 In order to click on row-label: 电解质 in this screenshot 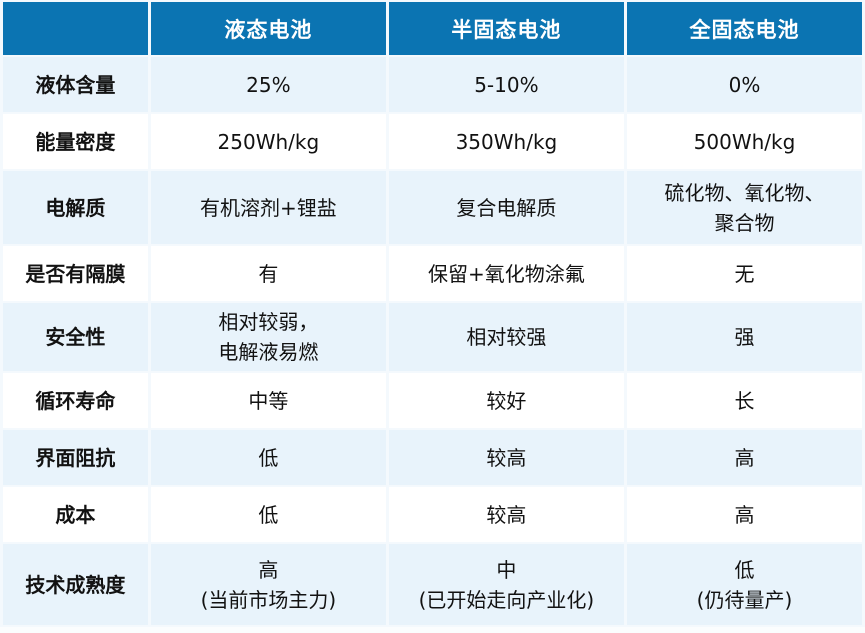, I will do `click(75, 207)`.